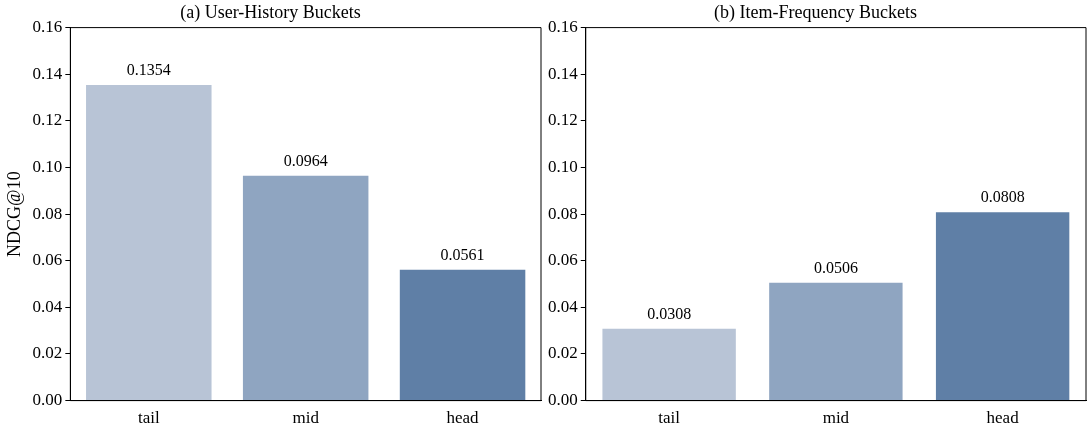 This screenshot has width=1090, height=432. Describe the element at coordinates (1002, 197) in the screenshot. I see `data-label: 0.0808` at that location.